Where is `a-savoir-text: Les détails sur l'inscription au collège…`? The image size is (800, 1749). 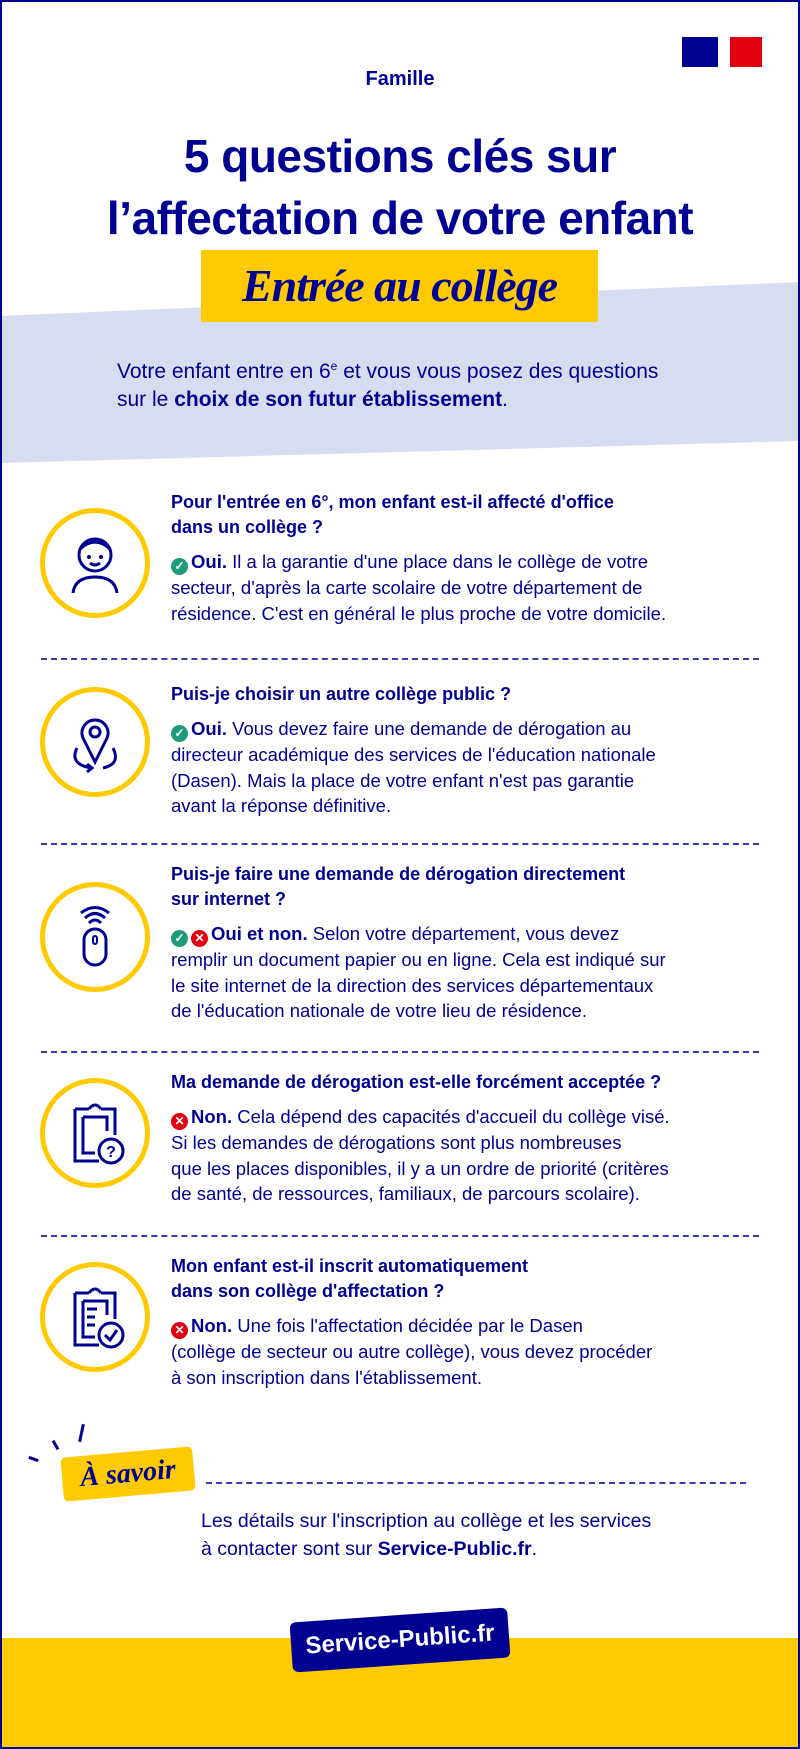 a-savoir-text: Les détails sur l'inscription au collège… is located at coordinates (426, 1535).